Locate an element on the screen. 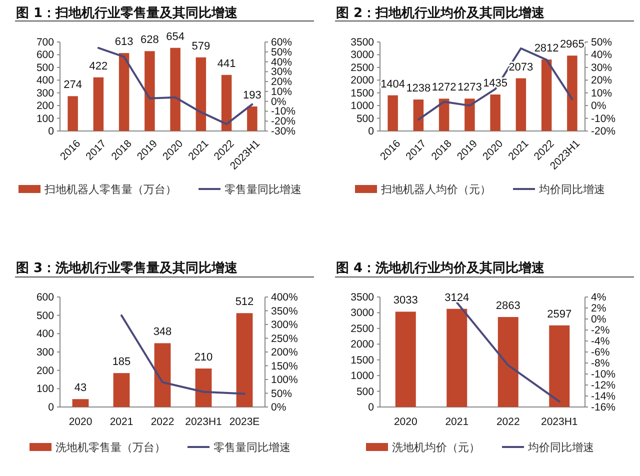 The width and height of the screenshot is (640, 476). y-tick-label: 1500 is located at coordinates (362, 93).